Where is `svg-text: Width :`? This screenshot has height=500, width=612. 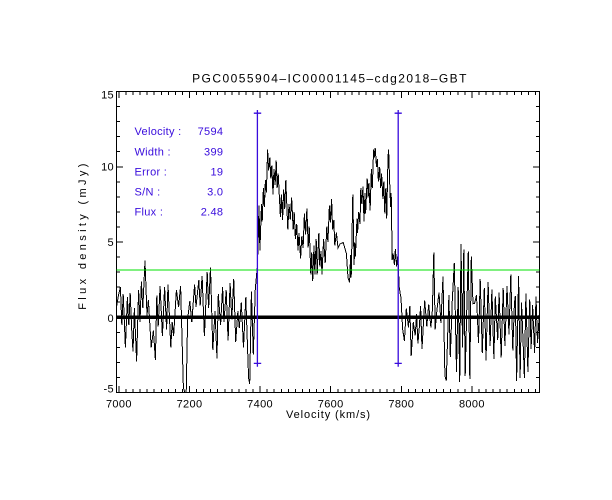
svg-text: Width : is located at coordinates (153, 152).